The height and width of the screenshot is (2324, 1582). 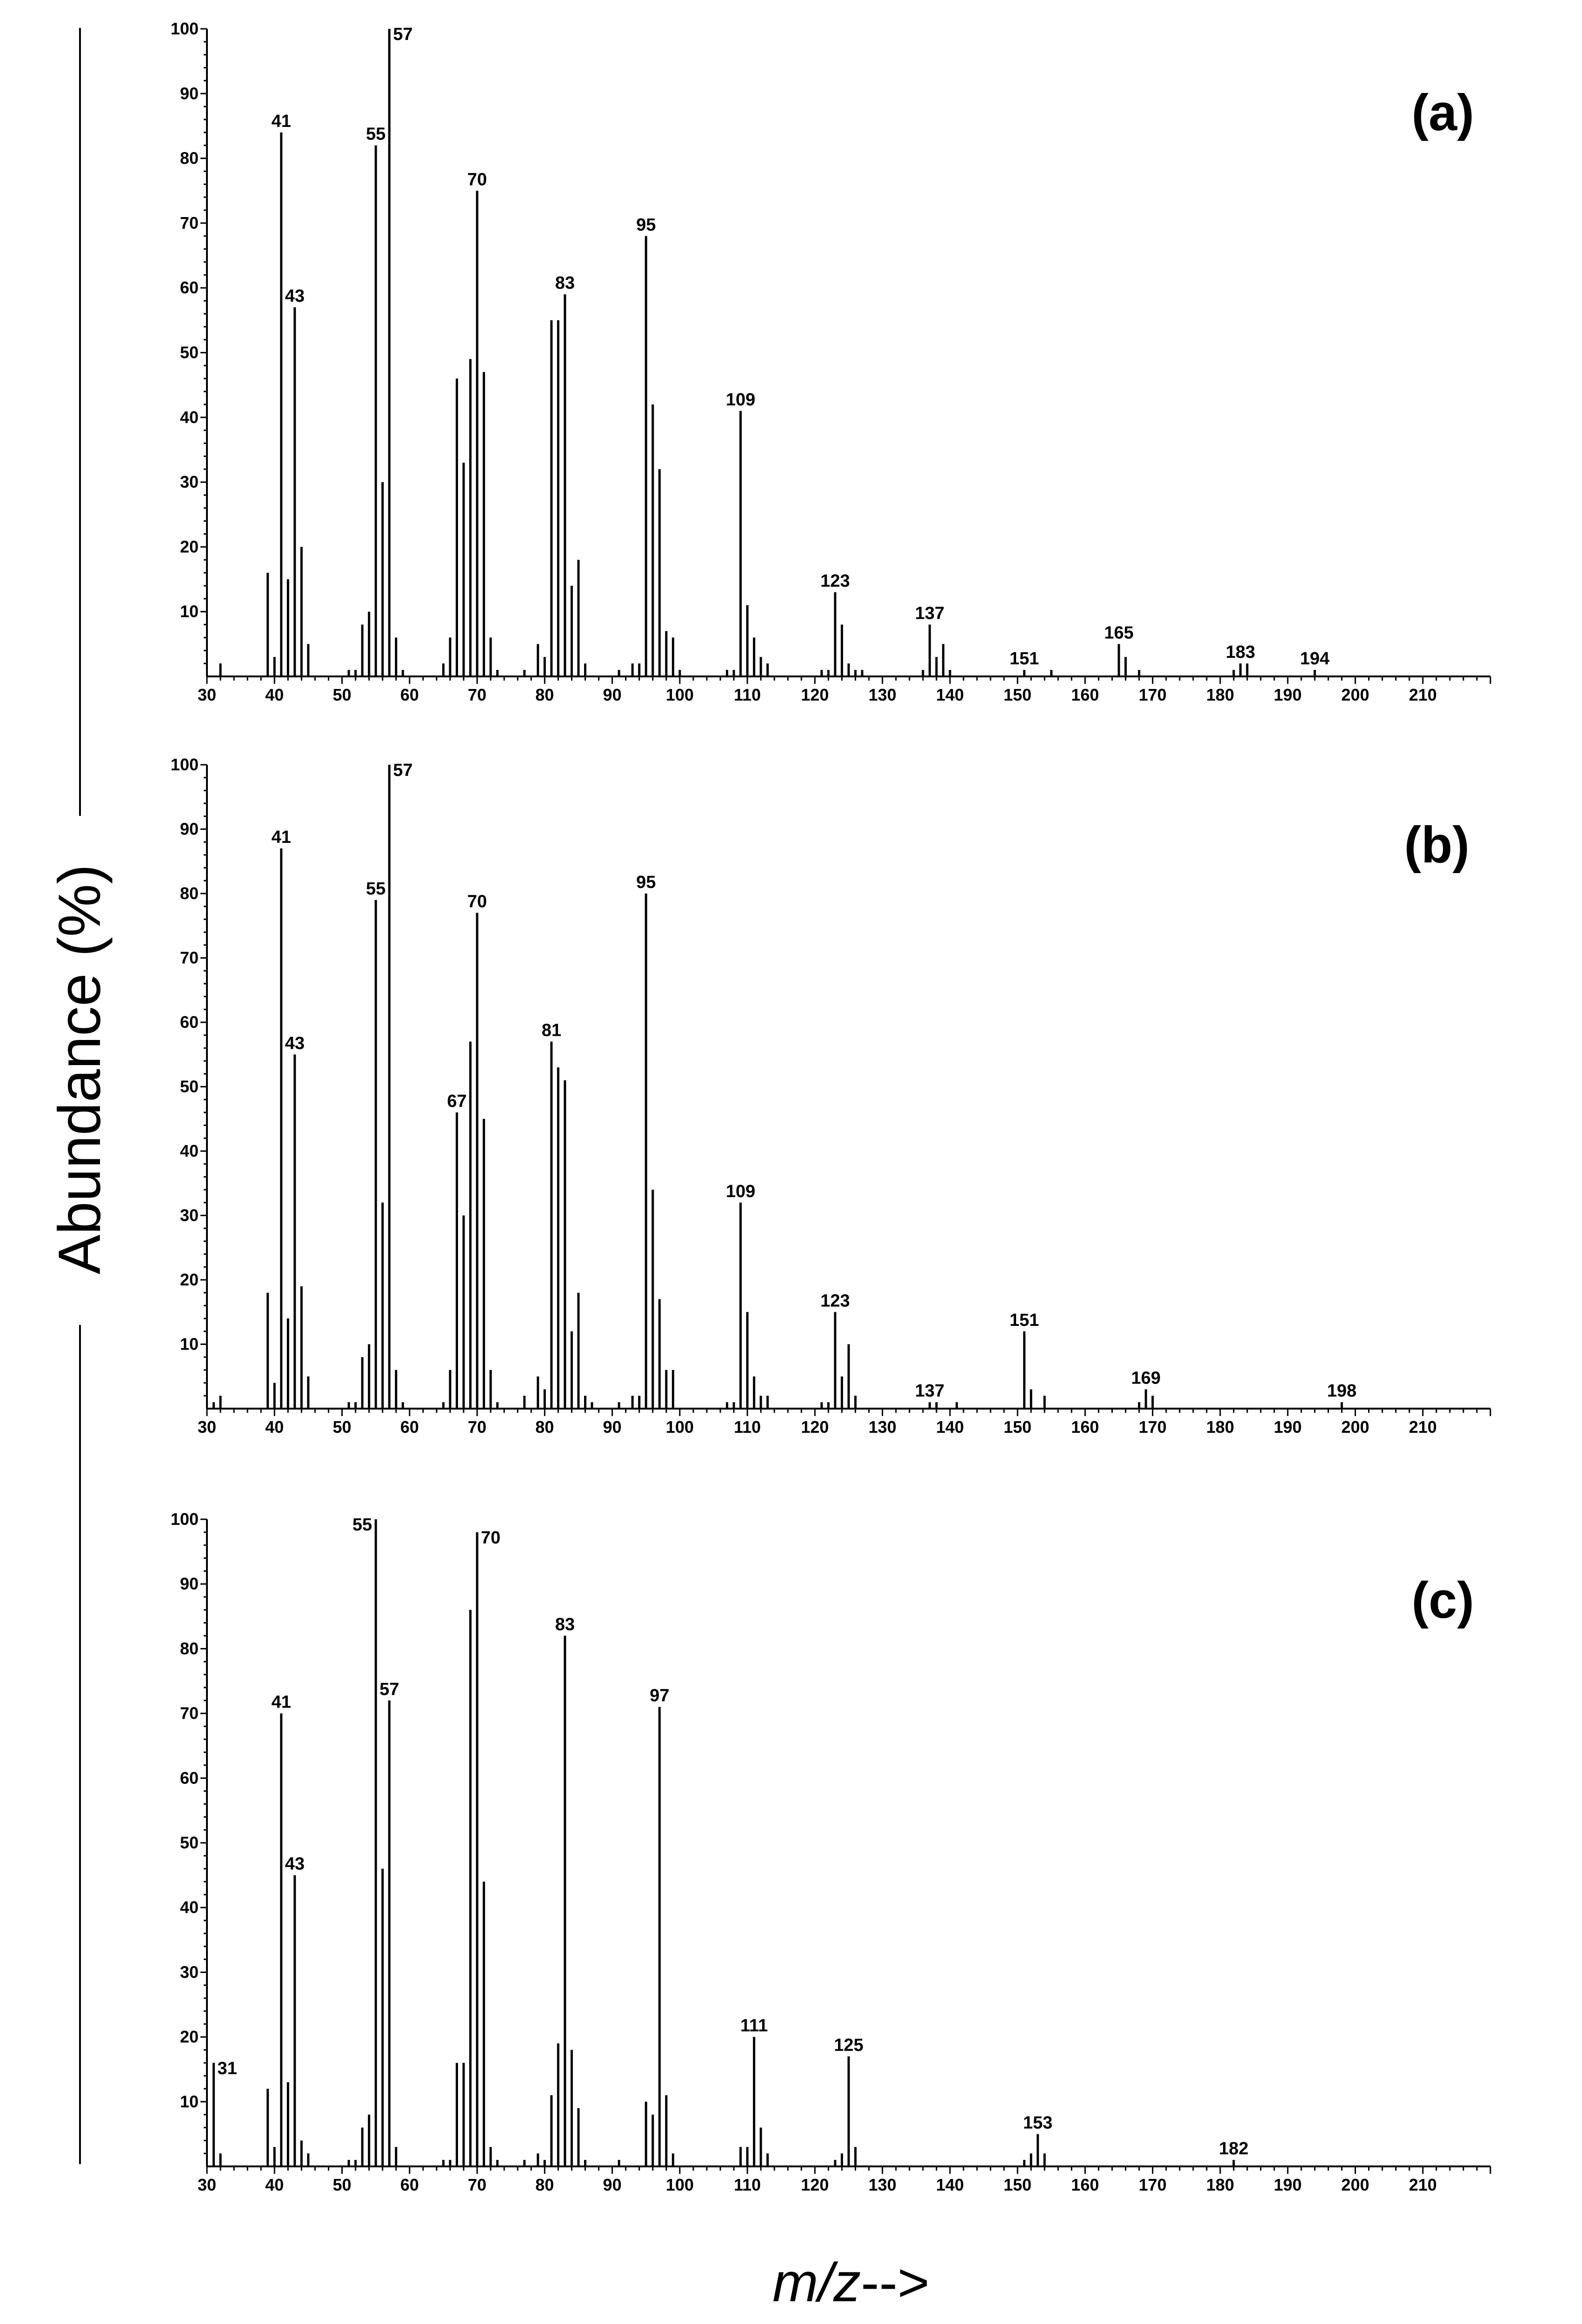 I want to click on y-axis-label: Abundance (%), so click(x=80, y=1096).